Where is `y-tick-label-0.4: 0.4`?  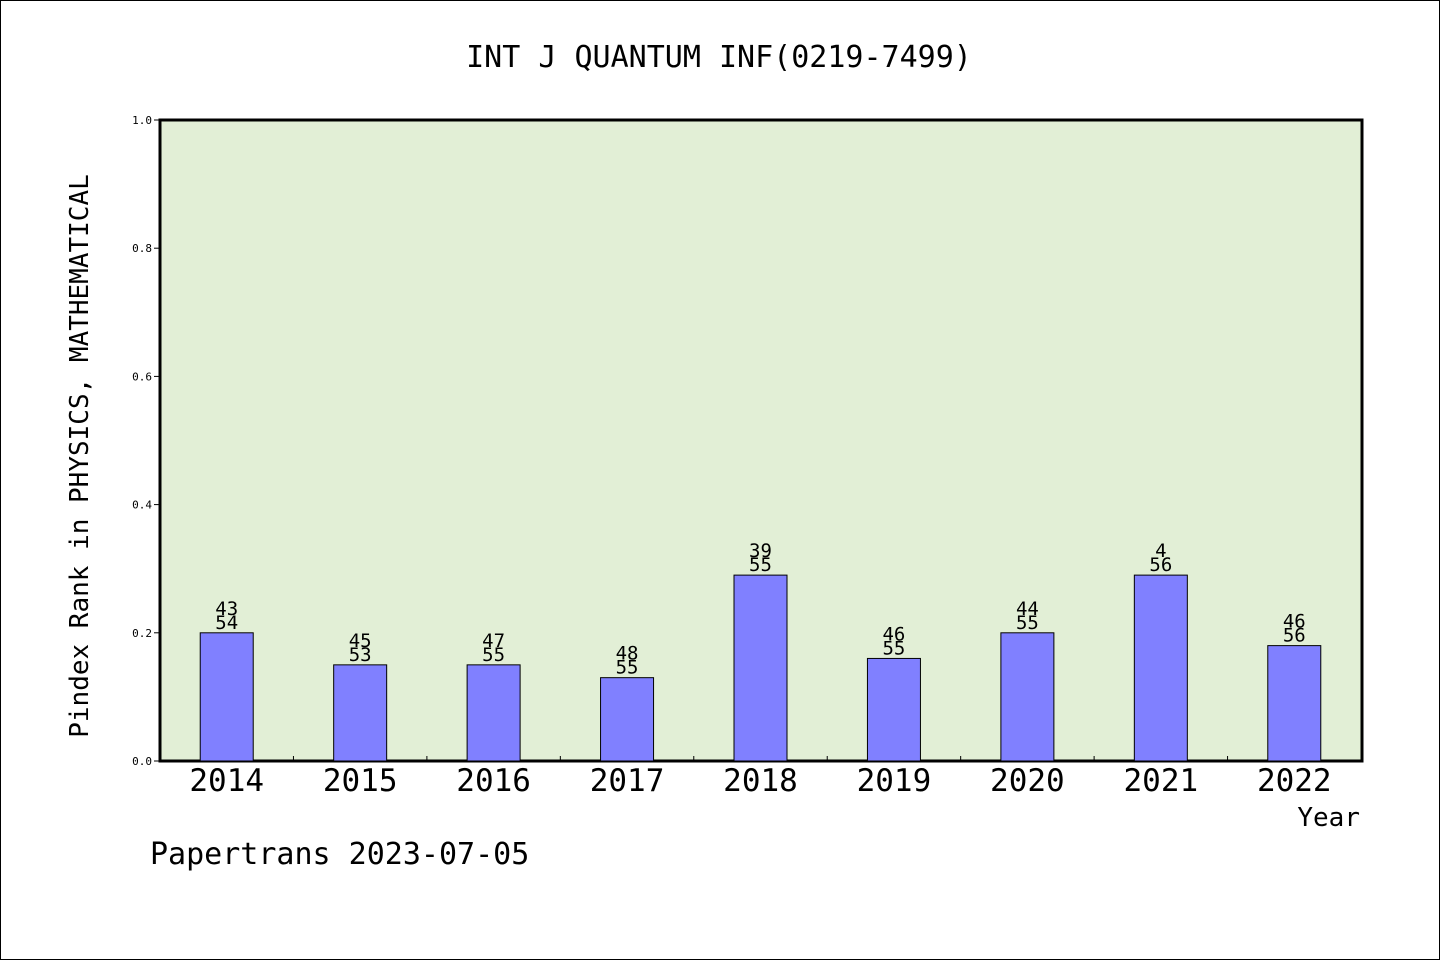
y-tick-label-0.4: 0.4 is located at coordinates (142, 505).